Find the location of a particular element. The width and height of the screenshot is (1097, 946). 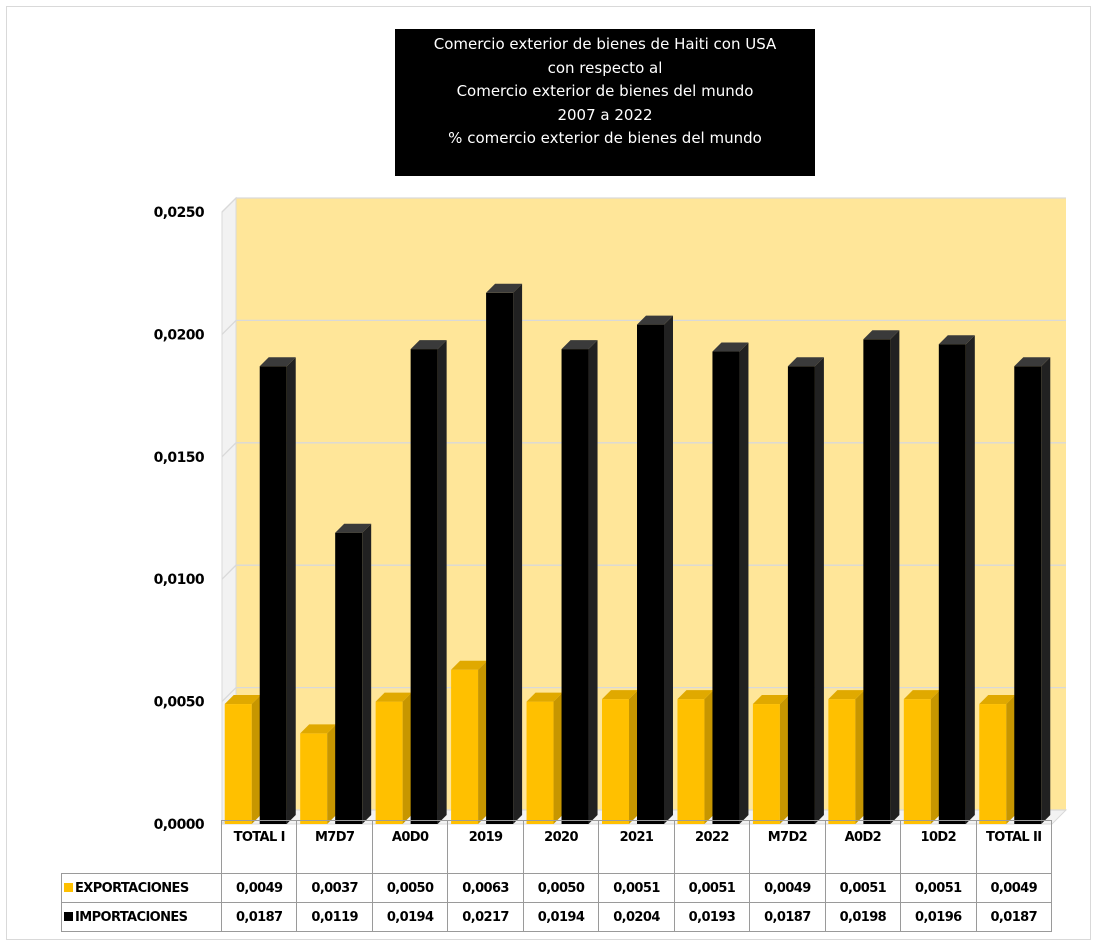

legend-label: IMPORTACIONES is located at coordinates (131, 917).